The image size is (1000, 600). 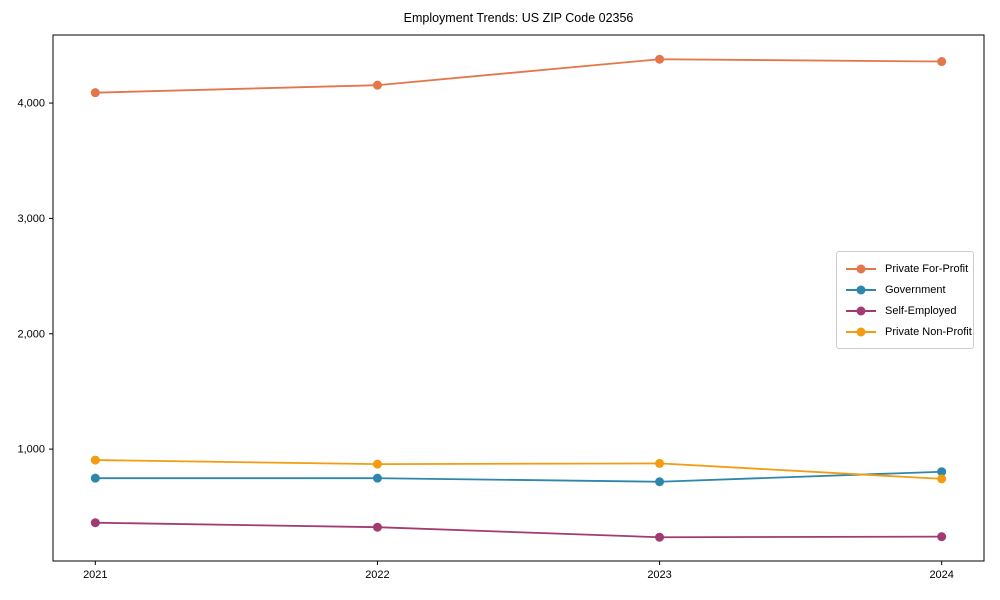 I want to click on data-point-government-2024, so click(x=942, y=472).